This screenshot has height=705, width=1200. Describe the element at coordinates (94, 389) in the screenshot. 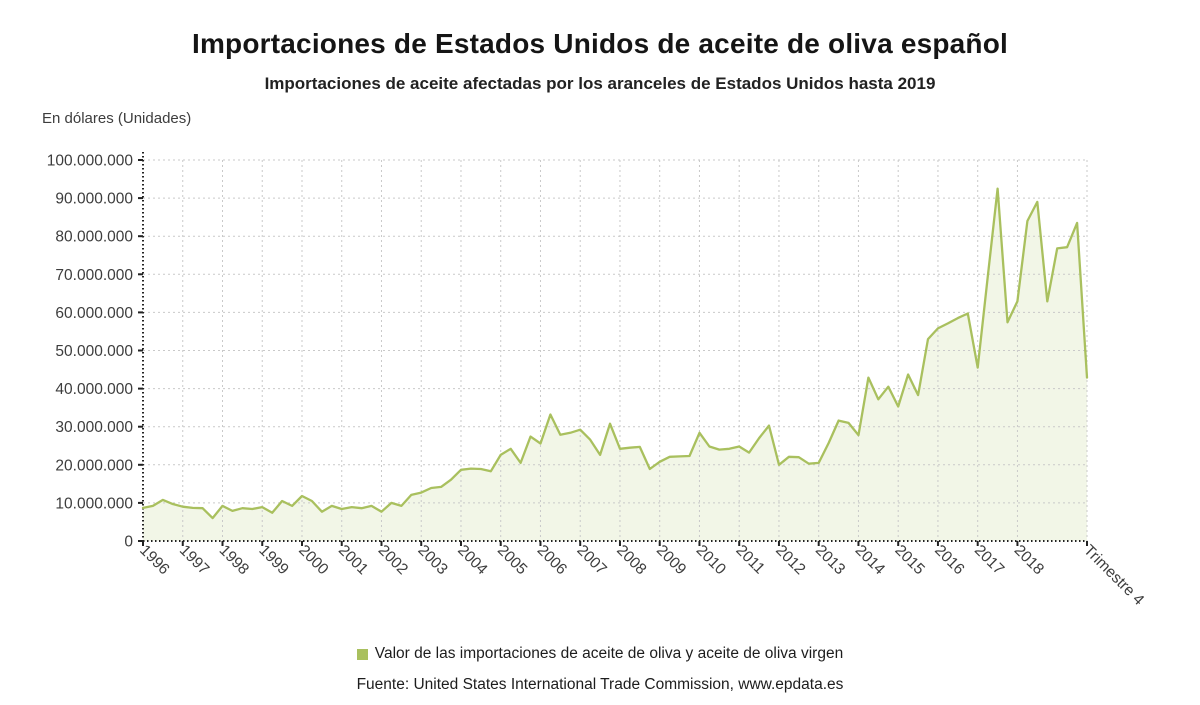

I see `y-axis-tick-label: 40.000.000` at that location.